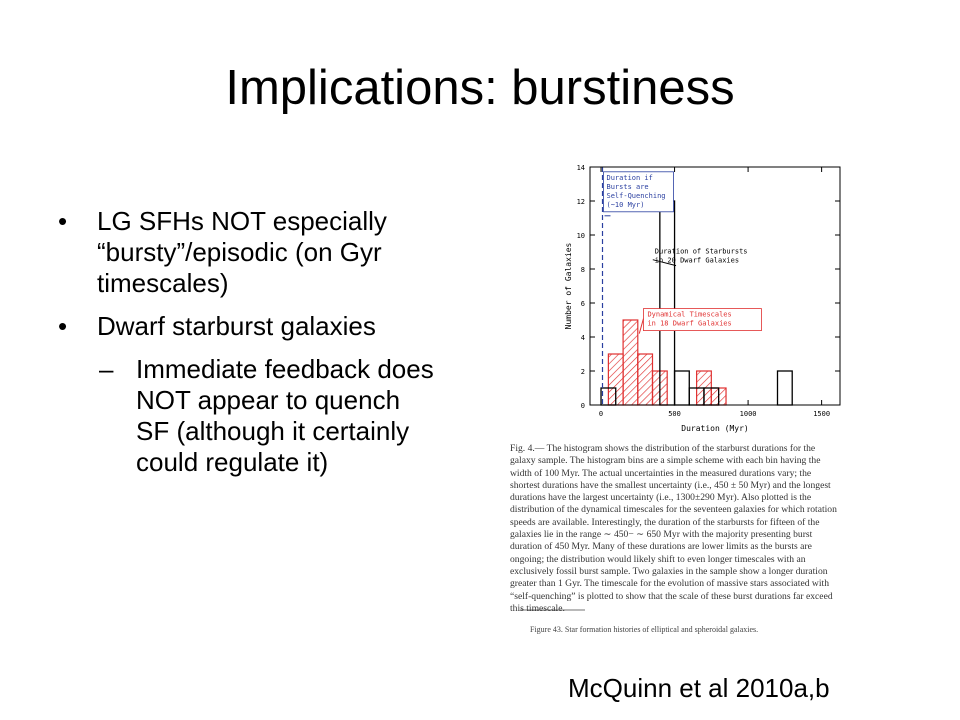 This screenshot has width=960, height=720. Describe the element at coordinates (480, 88) in the screenshot. I see `slide-title: Implications: burstiness` at that location.